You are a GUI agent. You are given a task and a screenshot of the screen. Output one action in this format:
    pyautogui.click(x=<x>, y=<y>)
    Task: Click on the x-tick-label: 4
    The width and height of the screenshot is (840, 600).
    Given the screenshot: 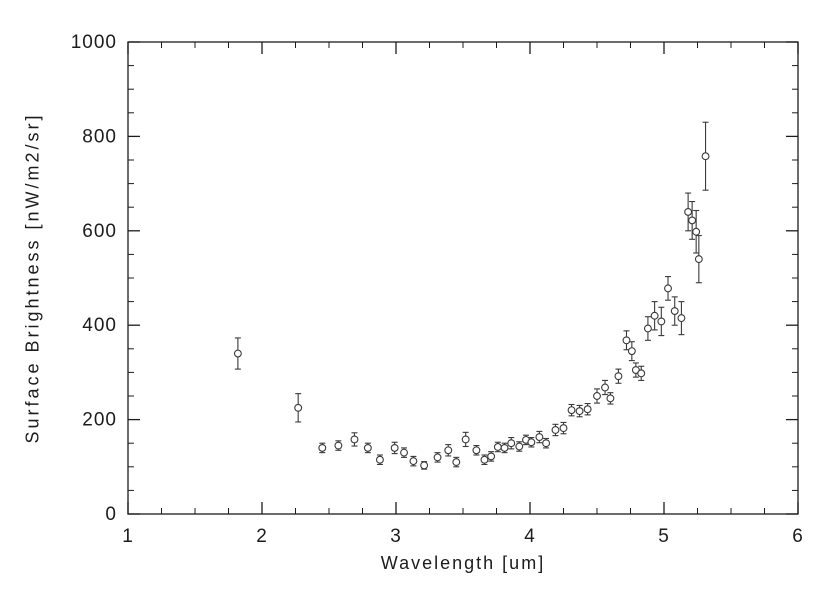 What is the action you would take?
    pyautogui.click(x=530, y=536)
    